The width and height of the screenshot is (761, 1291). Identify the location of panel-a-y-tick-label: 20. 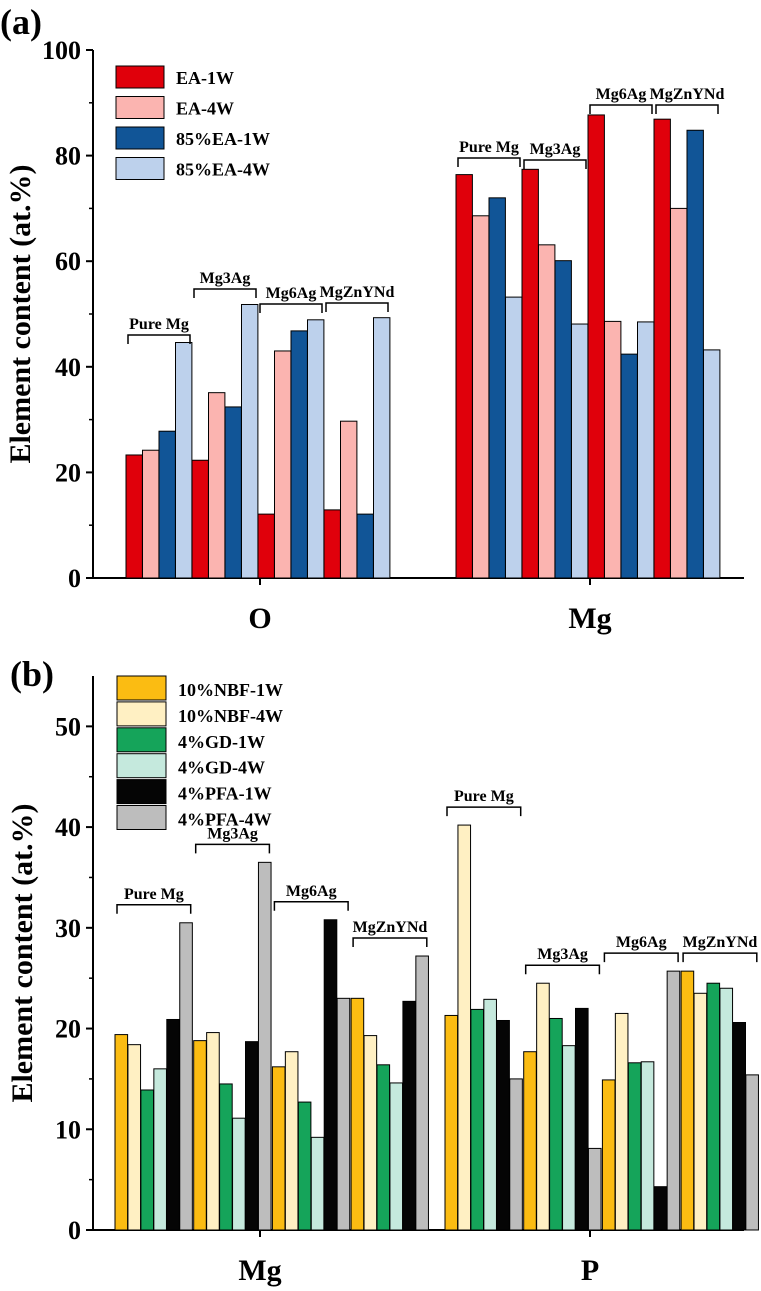
(68, 472).